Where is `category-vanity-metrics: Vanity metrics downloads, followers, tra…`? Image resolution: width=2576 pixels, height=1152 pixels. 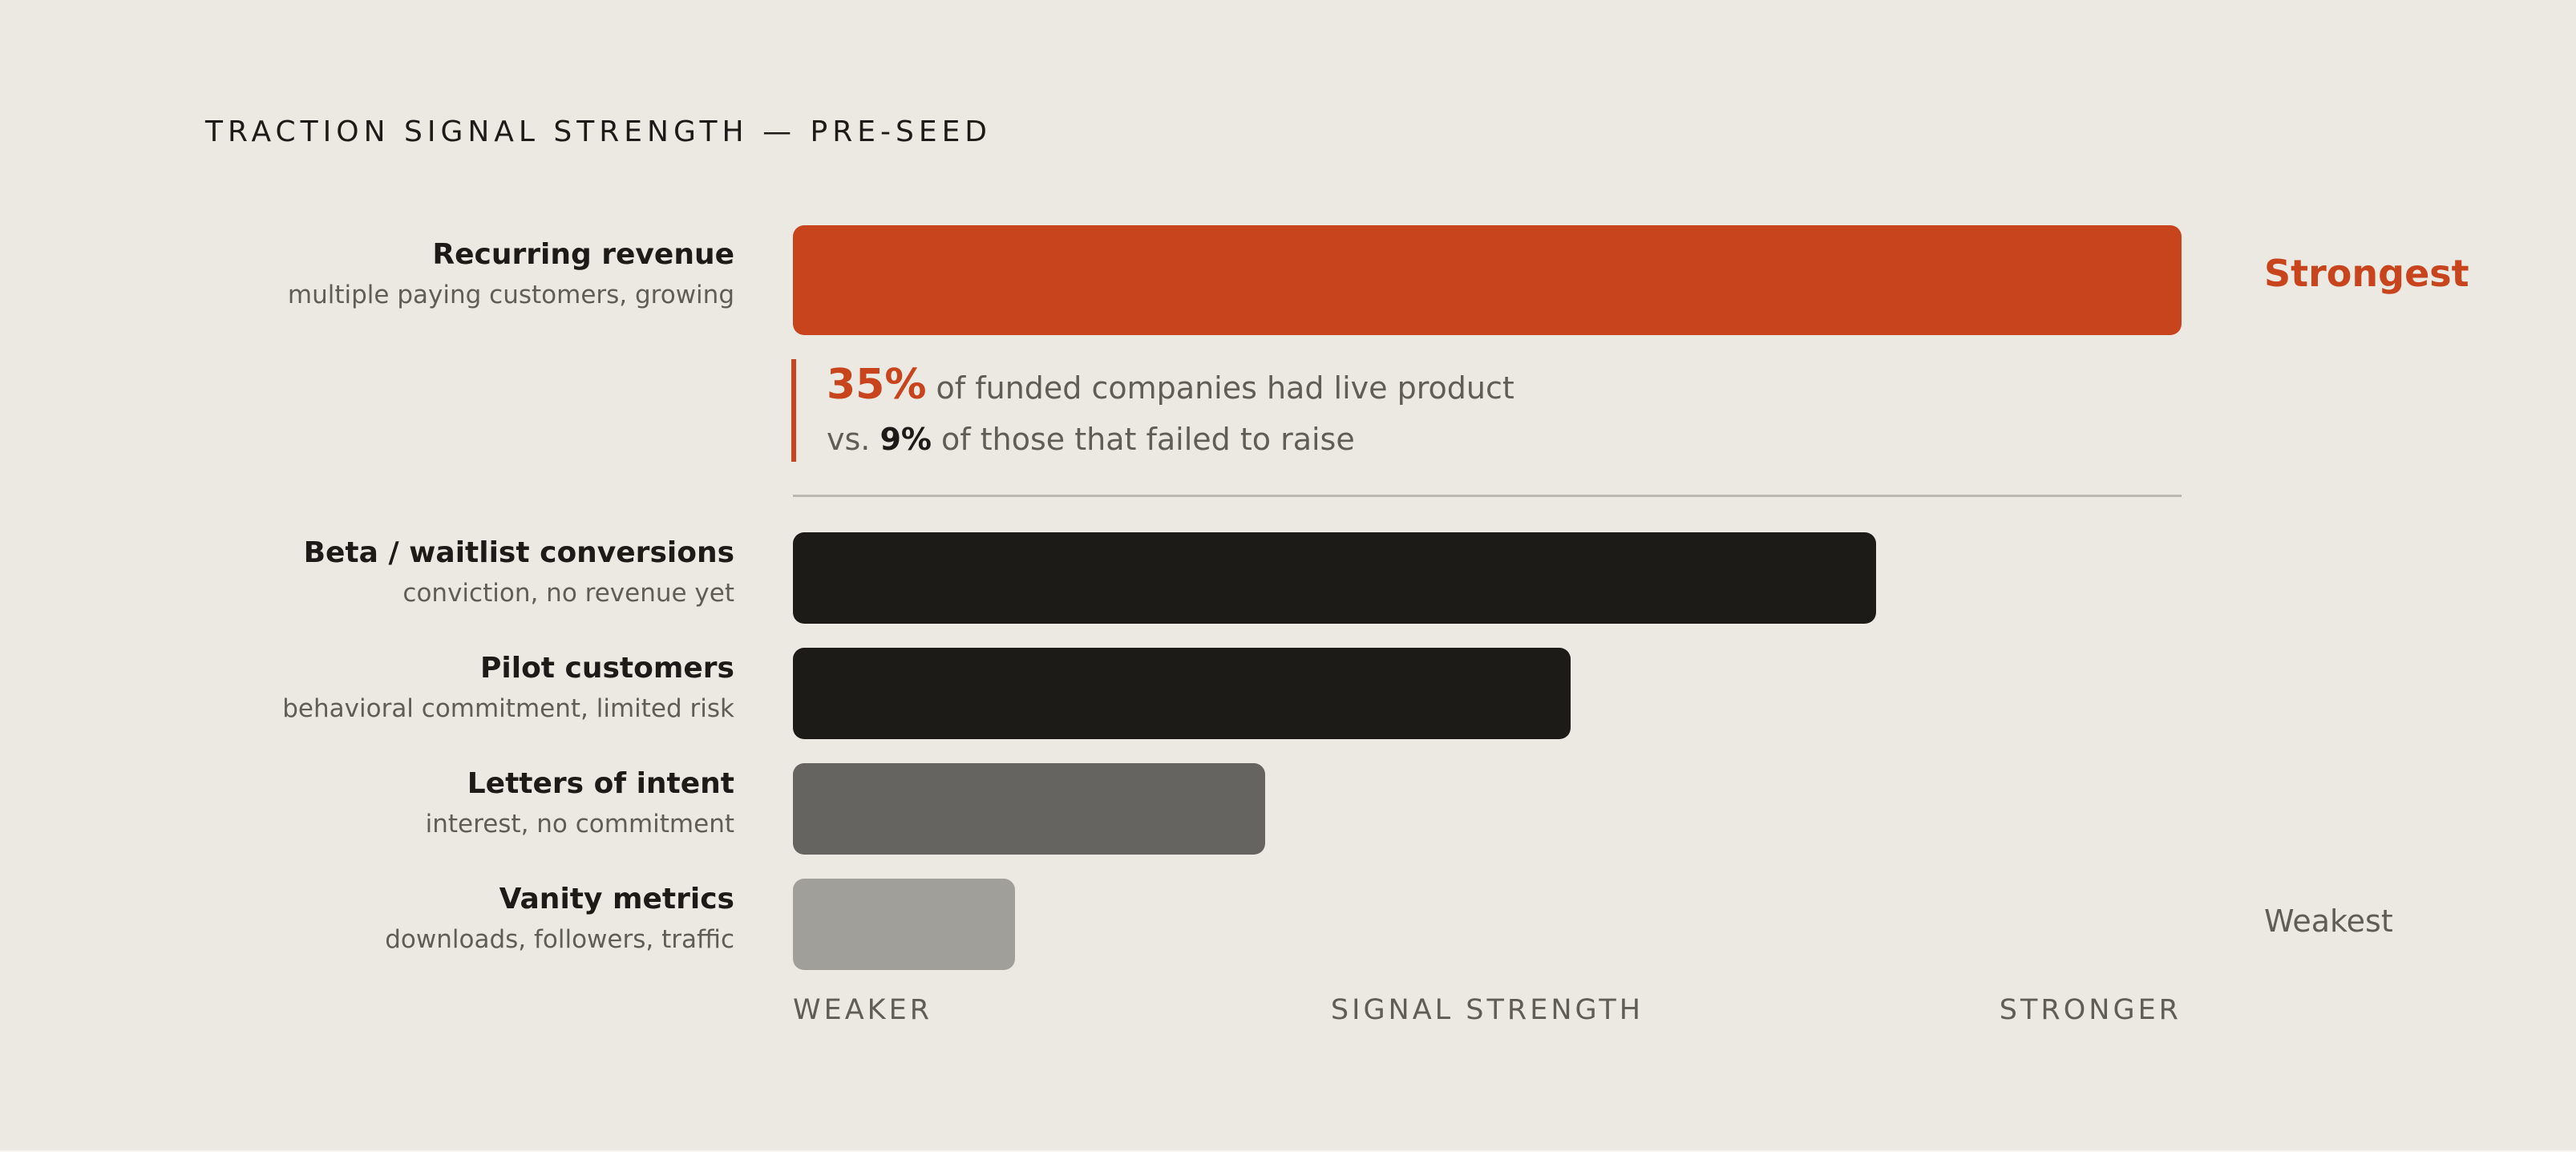
category-vanity-metrics: Vanity metrics downloads, followers, tra… is located at coordinates (447, 919).